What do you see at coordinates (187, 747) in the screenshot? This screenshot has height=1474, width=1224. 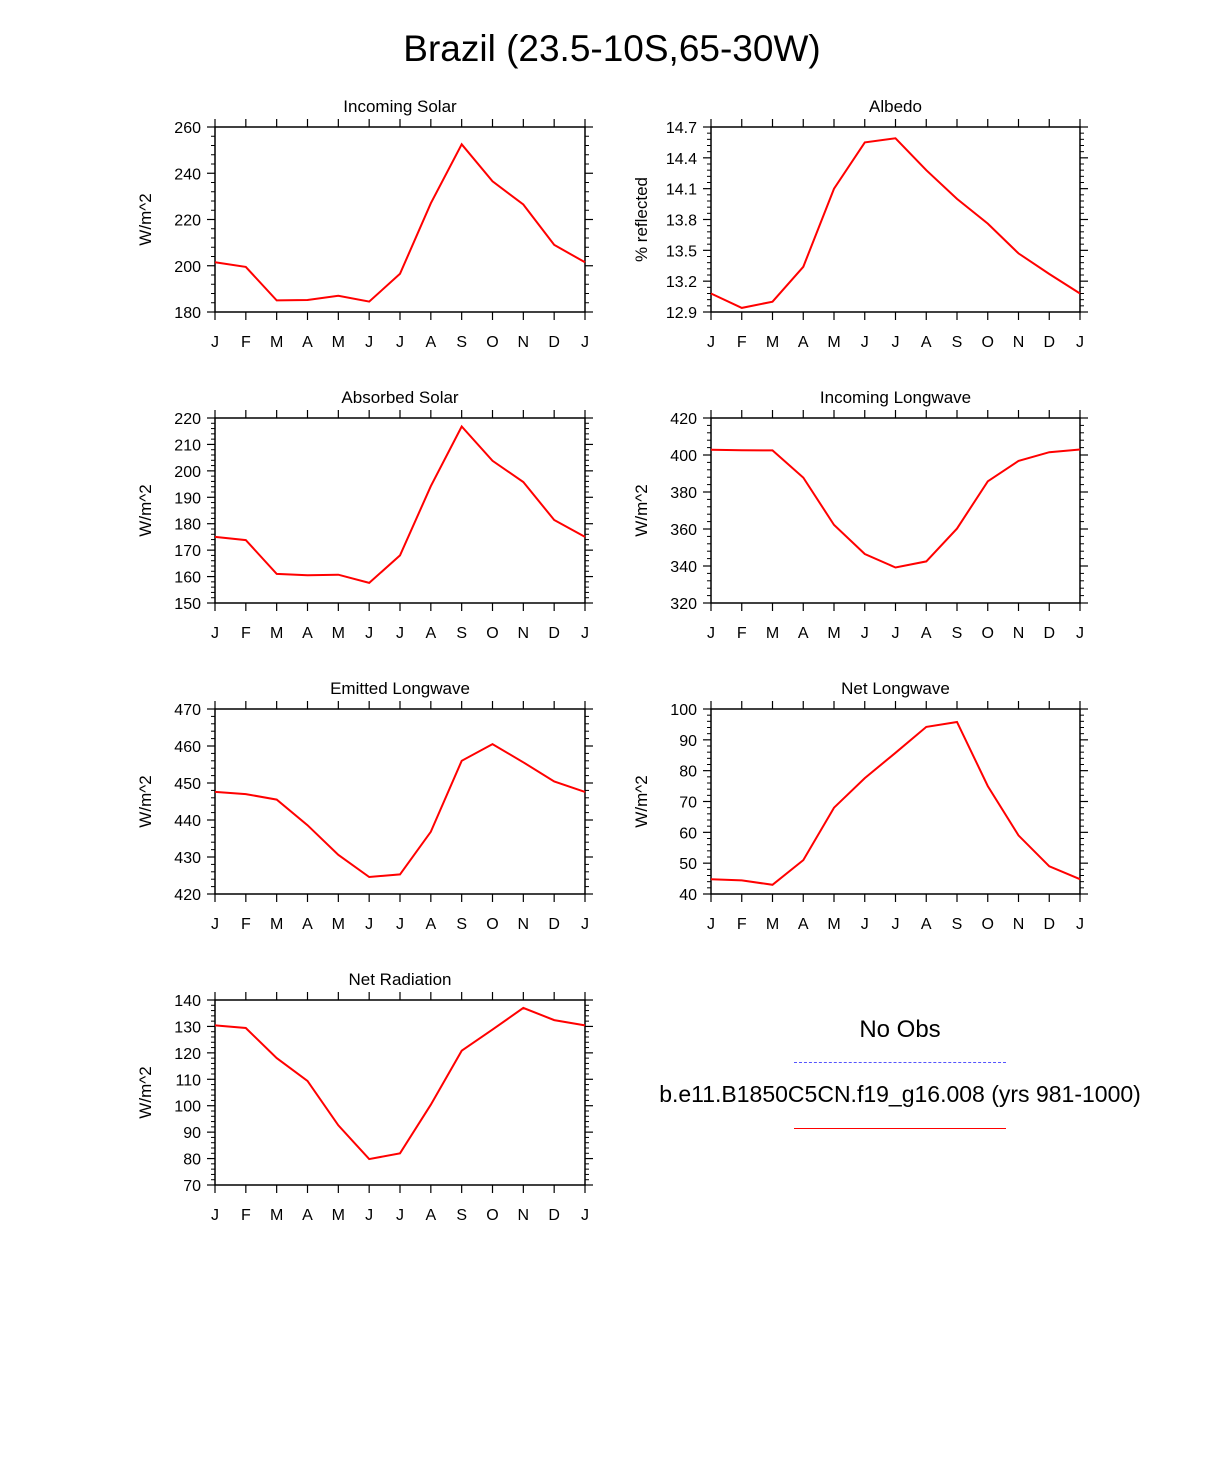 I see `y-tick-label: 460` at bounding box center [187, 747].